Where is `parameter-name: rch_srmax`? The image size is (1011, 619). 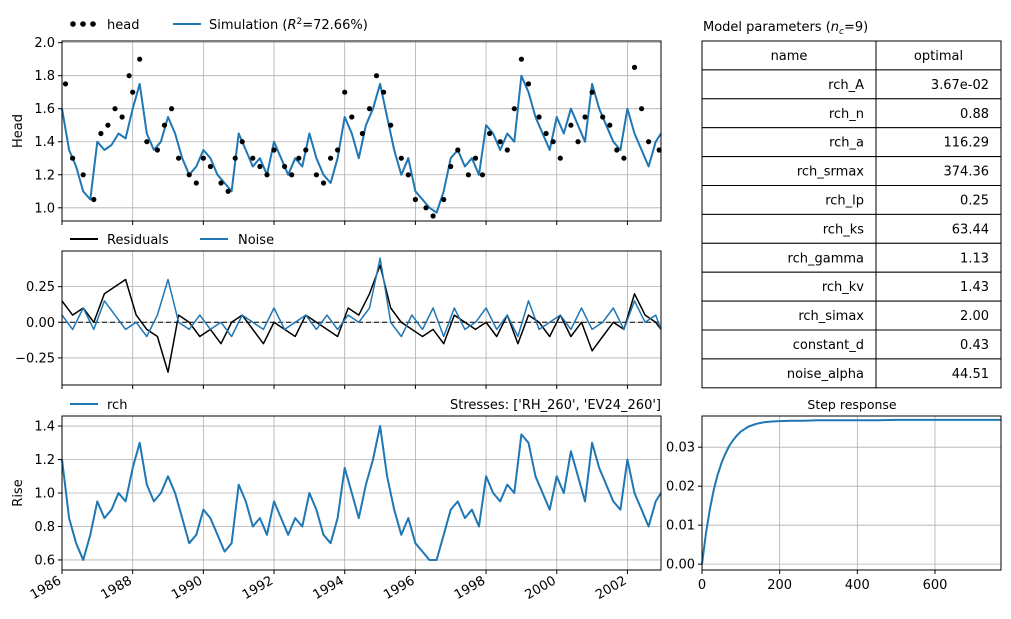 parameter-name: rch_srmax is located at coordinates (830, 172).